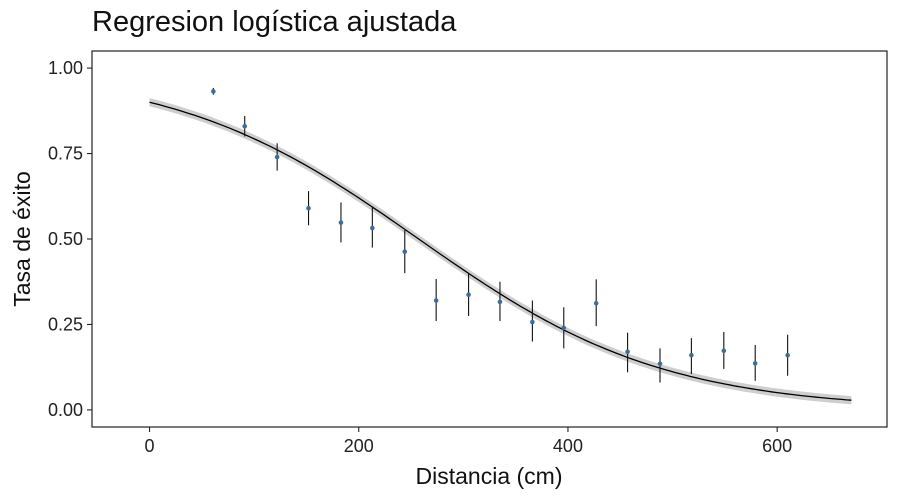 Image resolution: width=900 pixels, height=500 pixels. What do you see at coordinates (489, 476) in the screenshot?
I see `x-axis-title: Distancia (cm)` at bounding box center [489, 476].